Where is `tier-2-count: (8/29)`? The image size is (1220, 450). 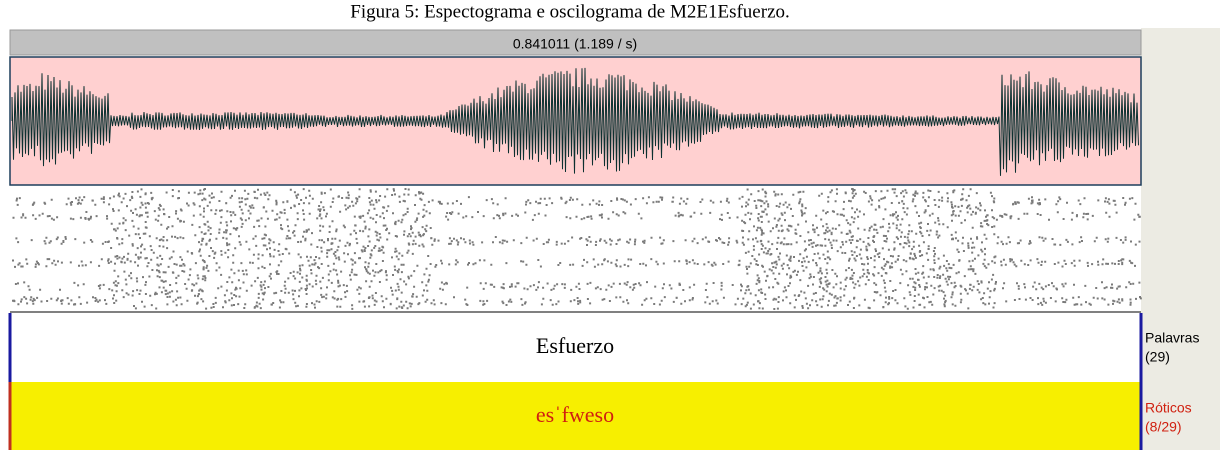 tier-2-count: (8/29) is located at coordinates (1163, 427).